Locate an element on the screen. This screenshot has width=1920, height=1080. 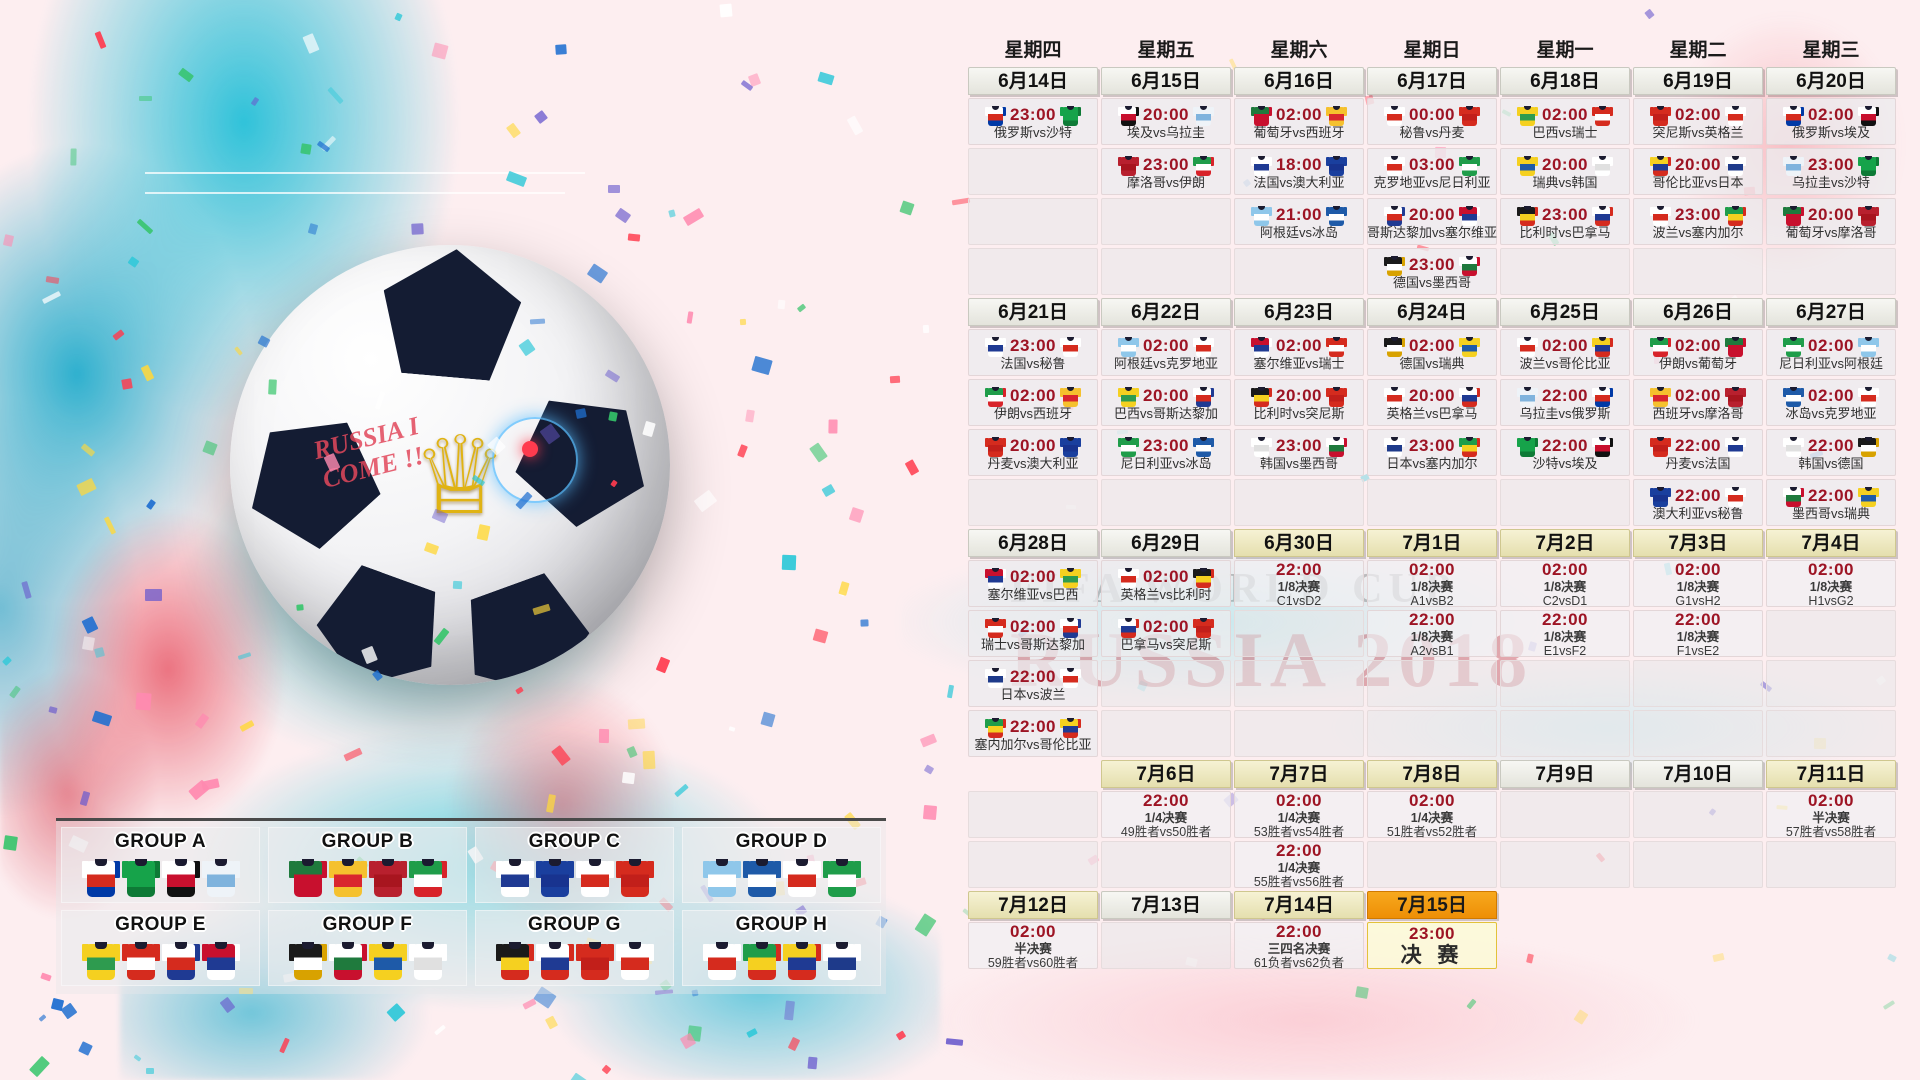
group-card: GROUP D is located at coordinates (781, 865).